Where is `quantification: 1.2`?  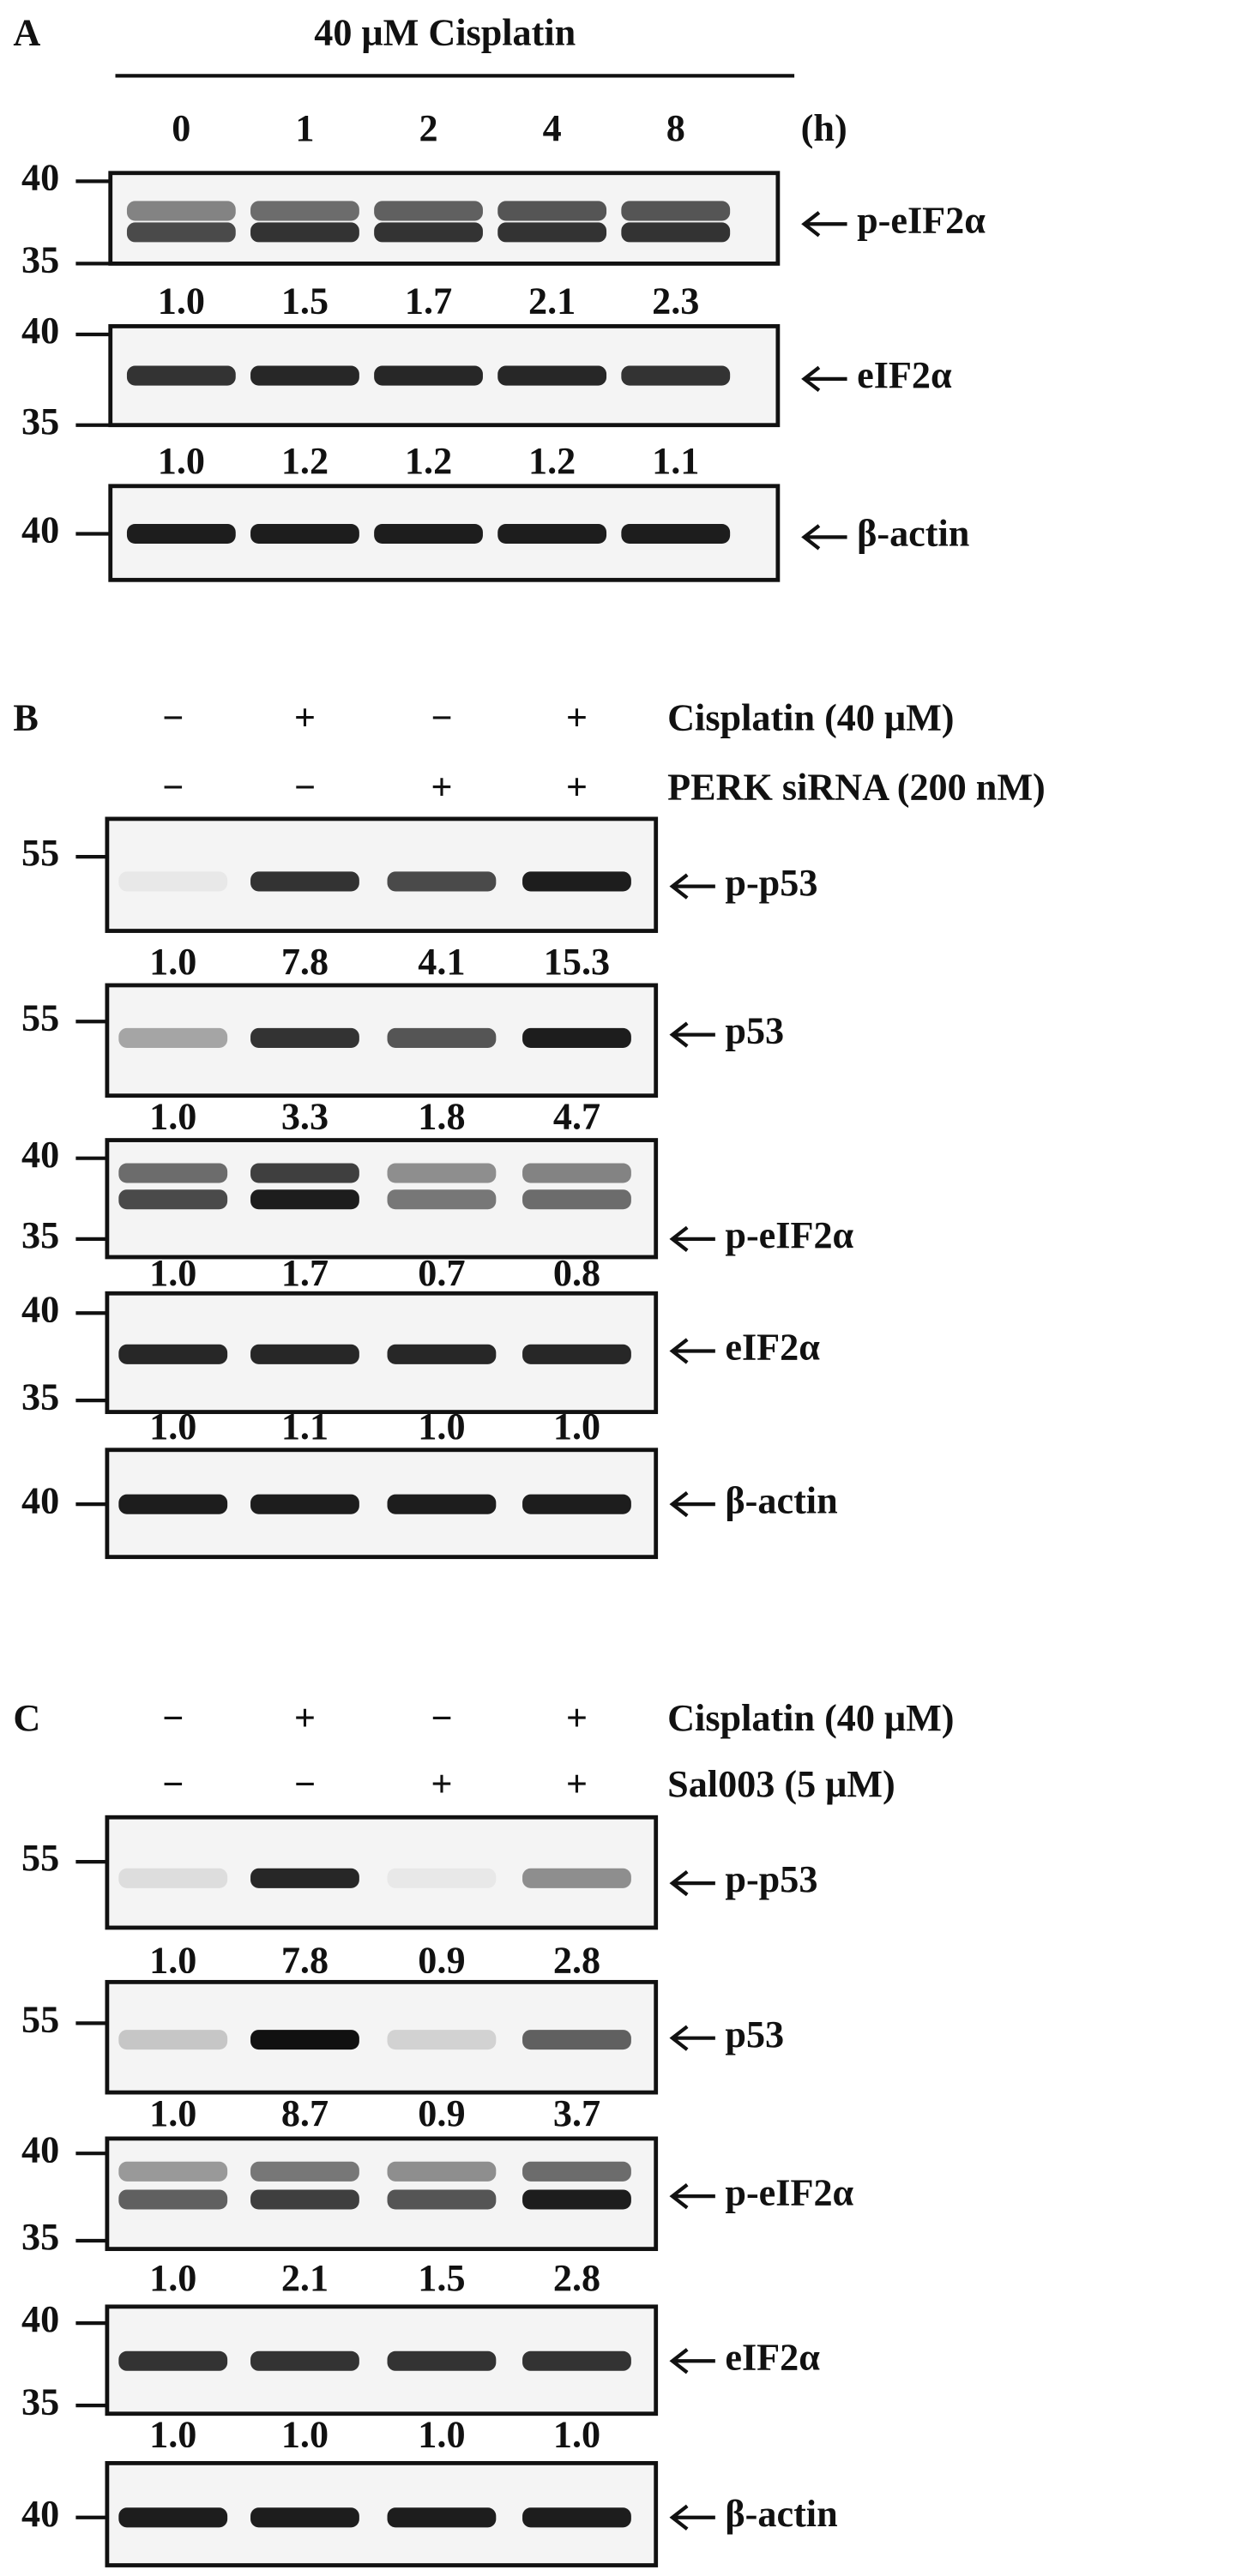
quantification: 1.2 is located at coordinates (428, 461).